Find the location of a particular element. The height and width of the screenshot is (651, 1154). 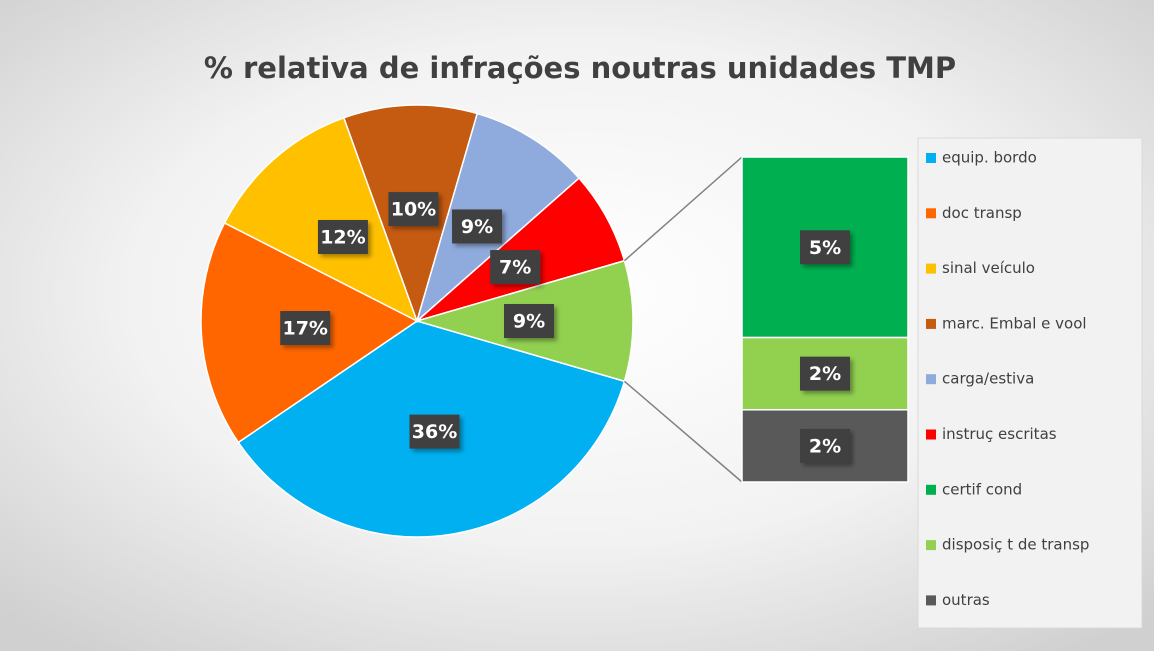

legend-label: certif cond is located at coordinates (982, 489).